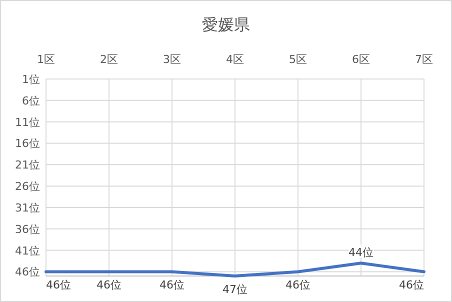  Describe the element at coordinates (27, 187) in the screenshot. I see `y-tick-label: 26位` at that location.